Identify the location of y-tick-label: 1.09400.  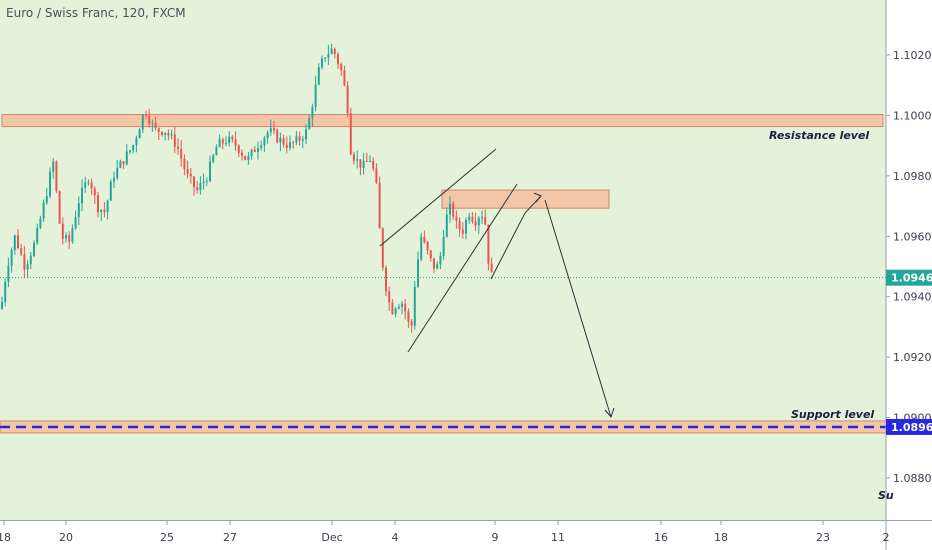
(912, 297).